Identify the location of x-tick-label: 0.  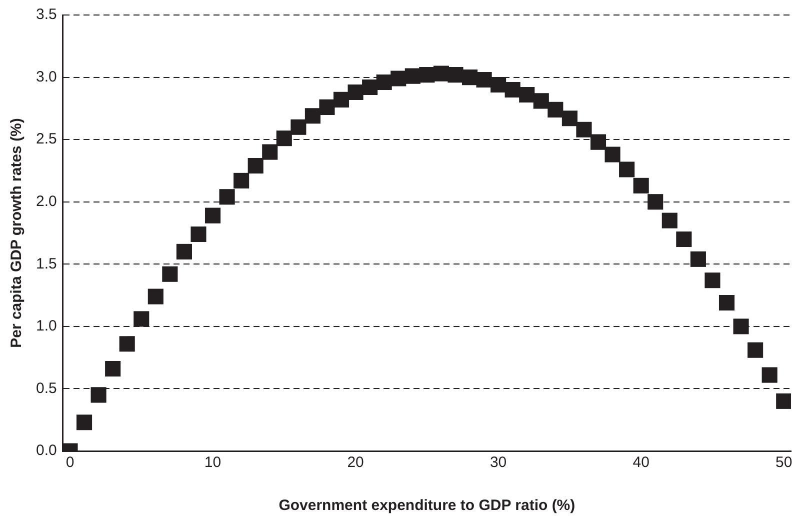
(70, 463).